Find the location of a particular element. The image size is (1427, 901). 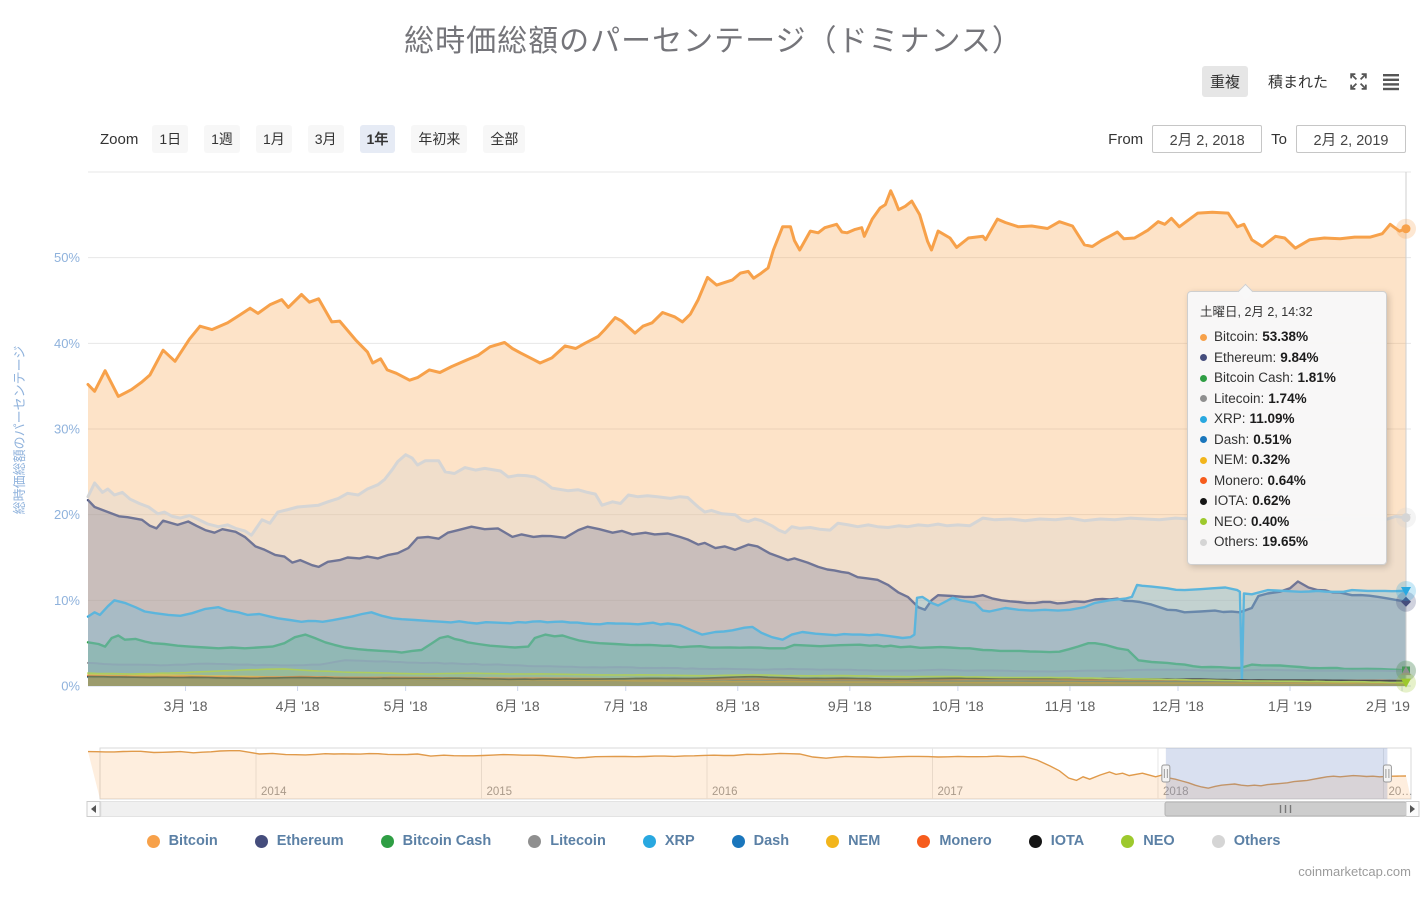

legend-item-litecoin: Litecoin is located at coordinates (567, 841).